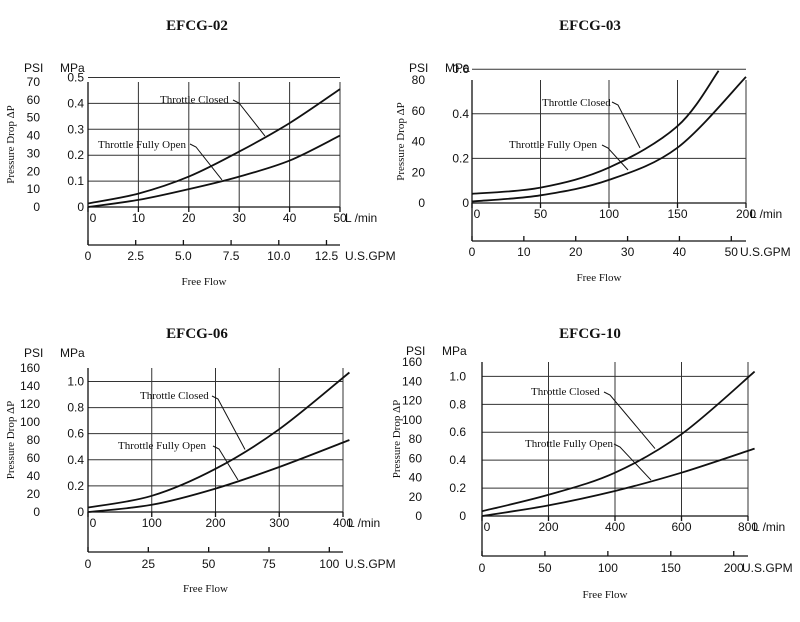  Describe the element at coordinates (766, 214) in the screenshot. I see `flow-unit-label: L /min` at that location.